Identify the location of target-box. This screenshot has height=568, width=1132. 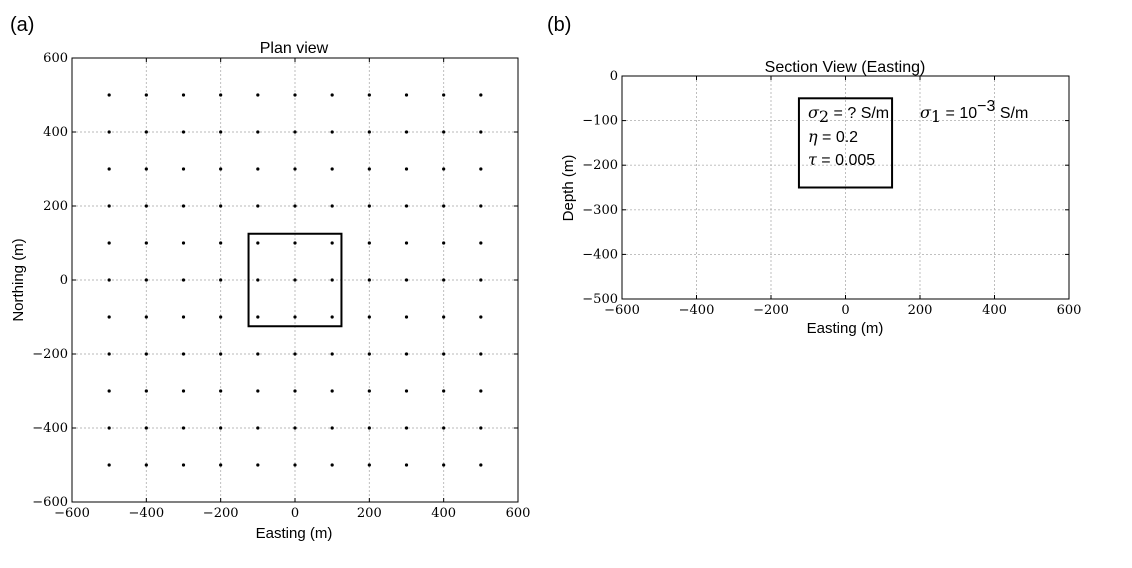
(295, 280).